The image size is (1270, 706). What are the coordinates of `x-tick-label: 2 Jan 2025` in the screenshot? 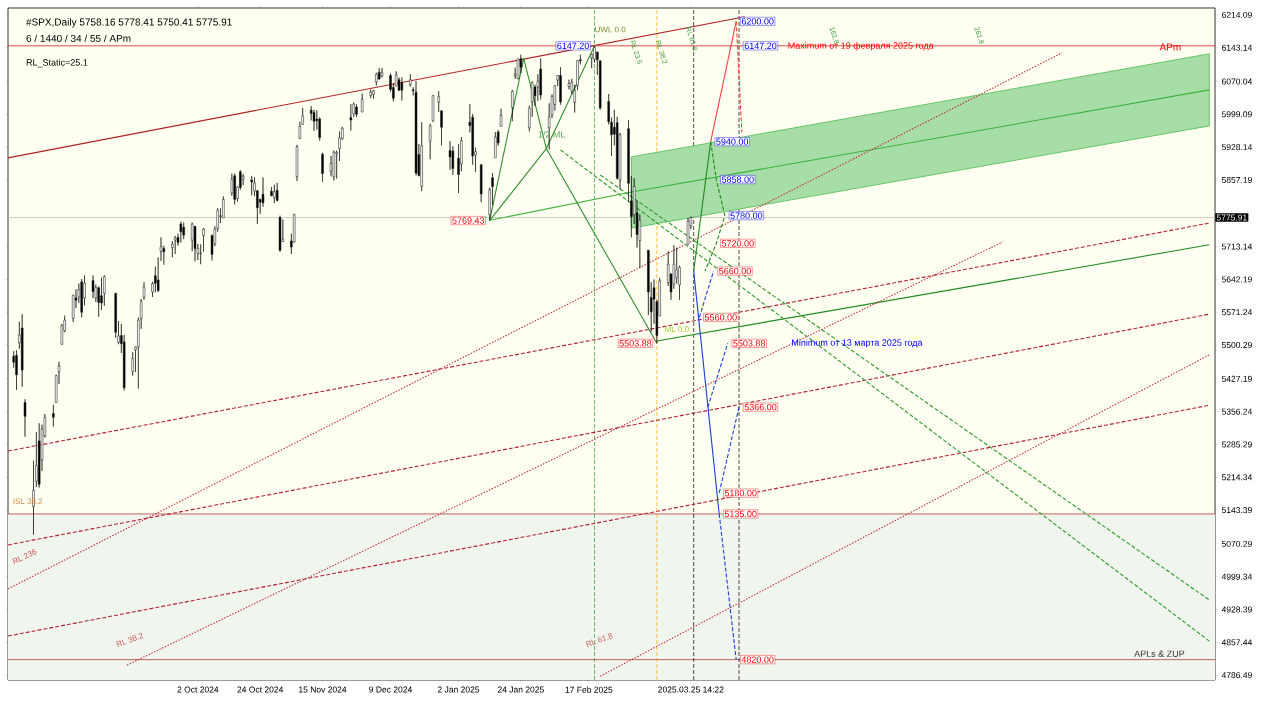 It's located at (458, 689).